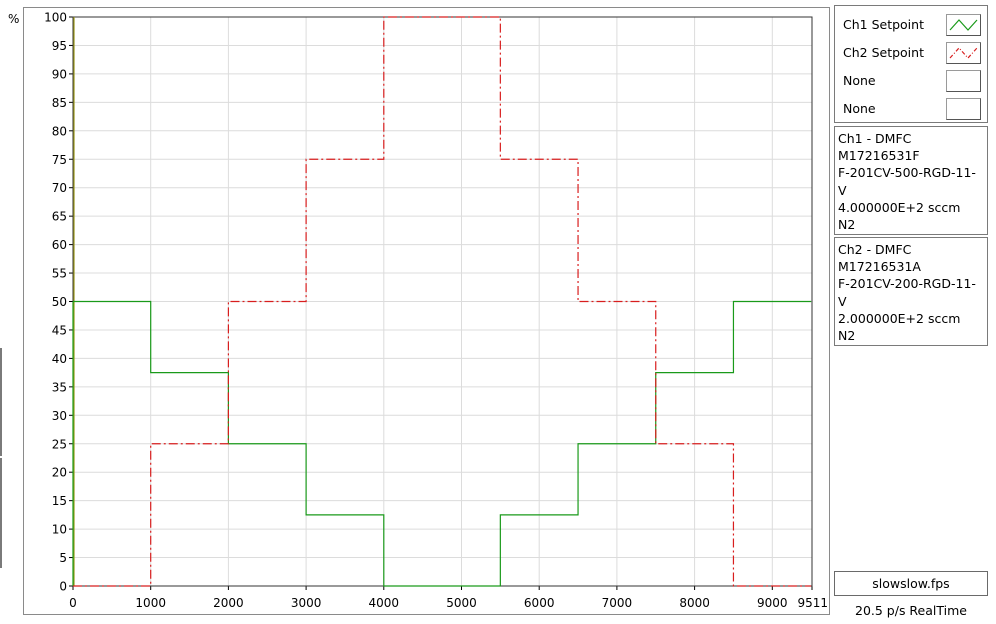 The height and width of the screenshot is (624, 996). Describe the element at coordinates (59, 131) in the screenshot. I see `y-tick-label: 80` at that location.